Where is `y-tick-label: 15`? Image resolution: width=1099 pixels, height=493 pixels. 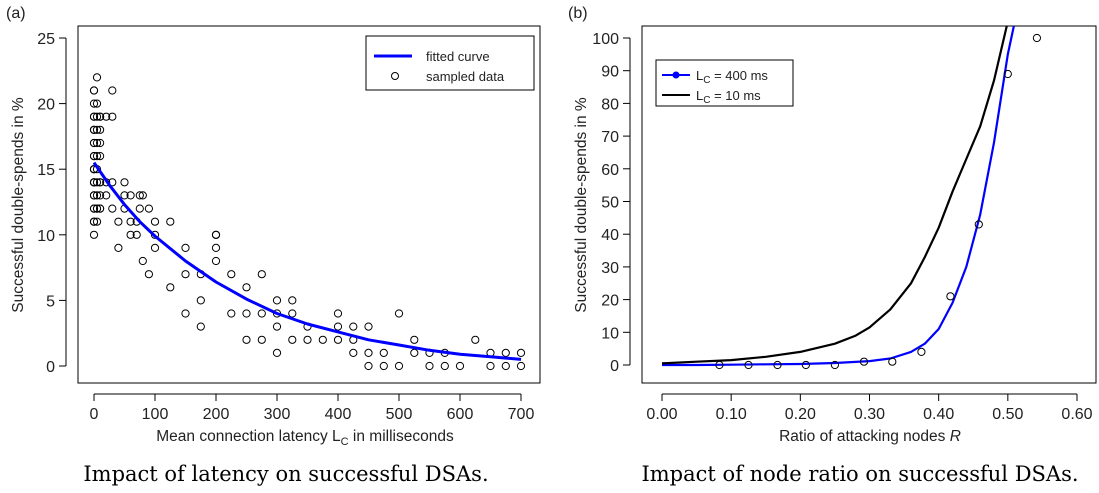 y-tick-label: 15 is located at coordinates (46, 170).